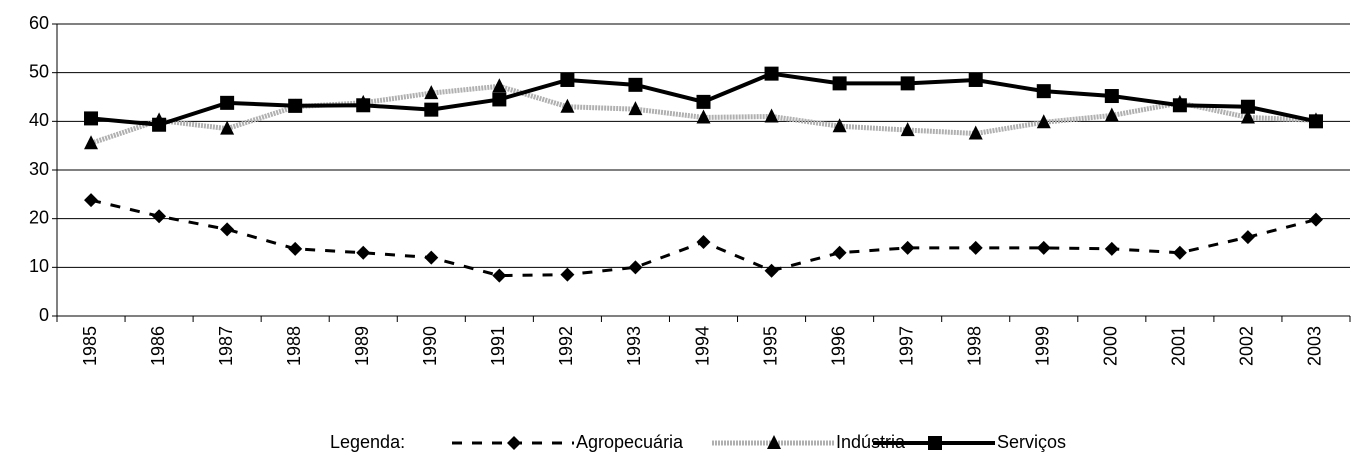  Describe the element at coordinates (770, 346) in the screenshot. I see `x-tick-label: 1995` at that location.